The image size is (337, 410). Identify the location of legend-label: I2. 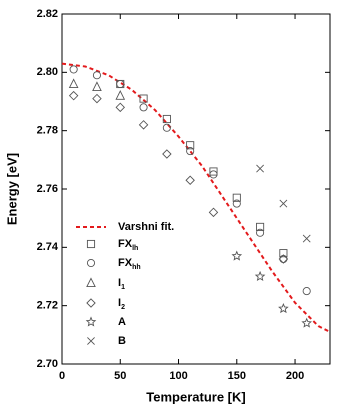
(121, 304).